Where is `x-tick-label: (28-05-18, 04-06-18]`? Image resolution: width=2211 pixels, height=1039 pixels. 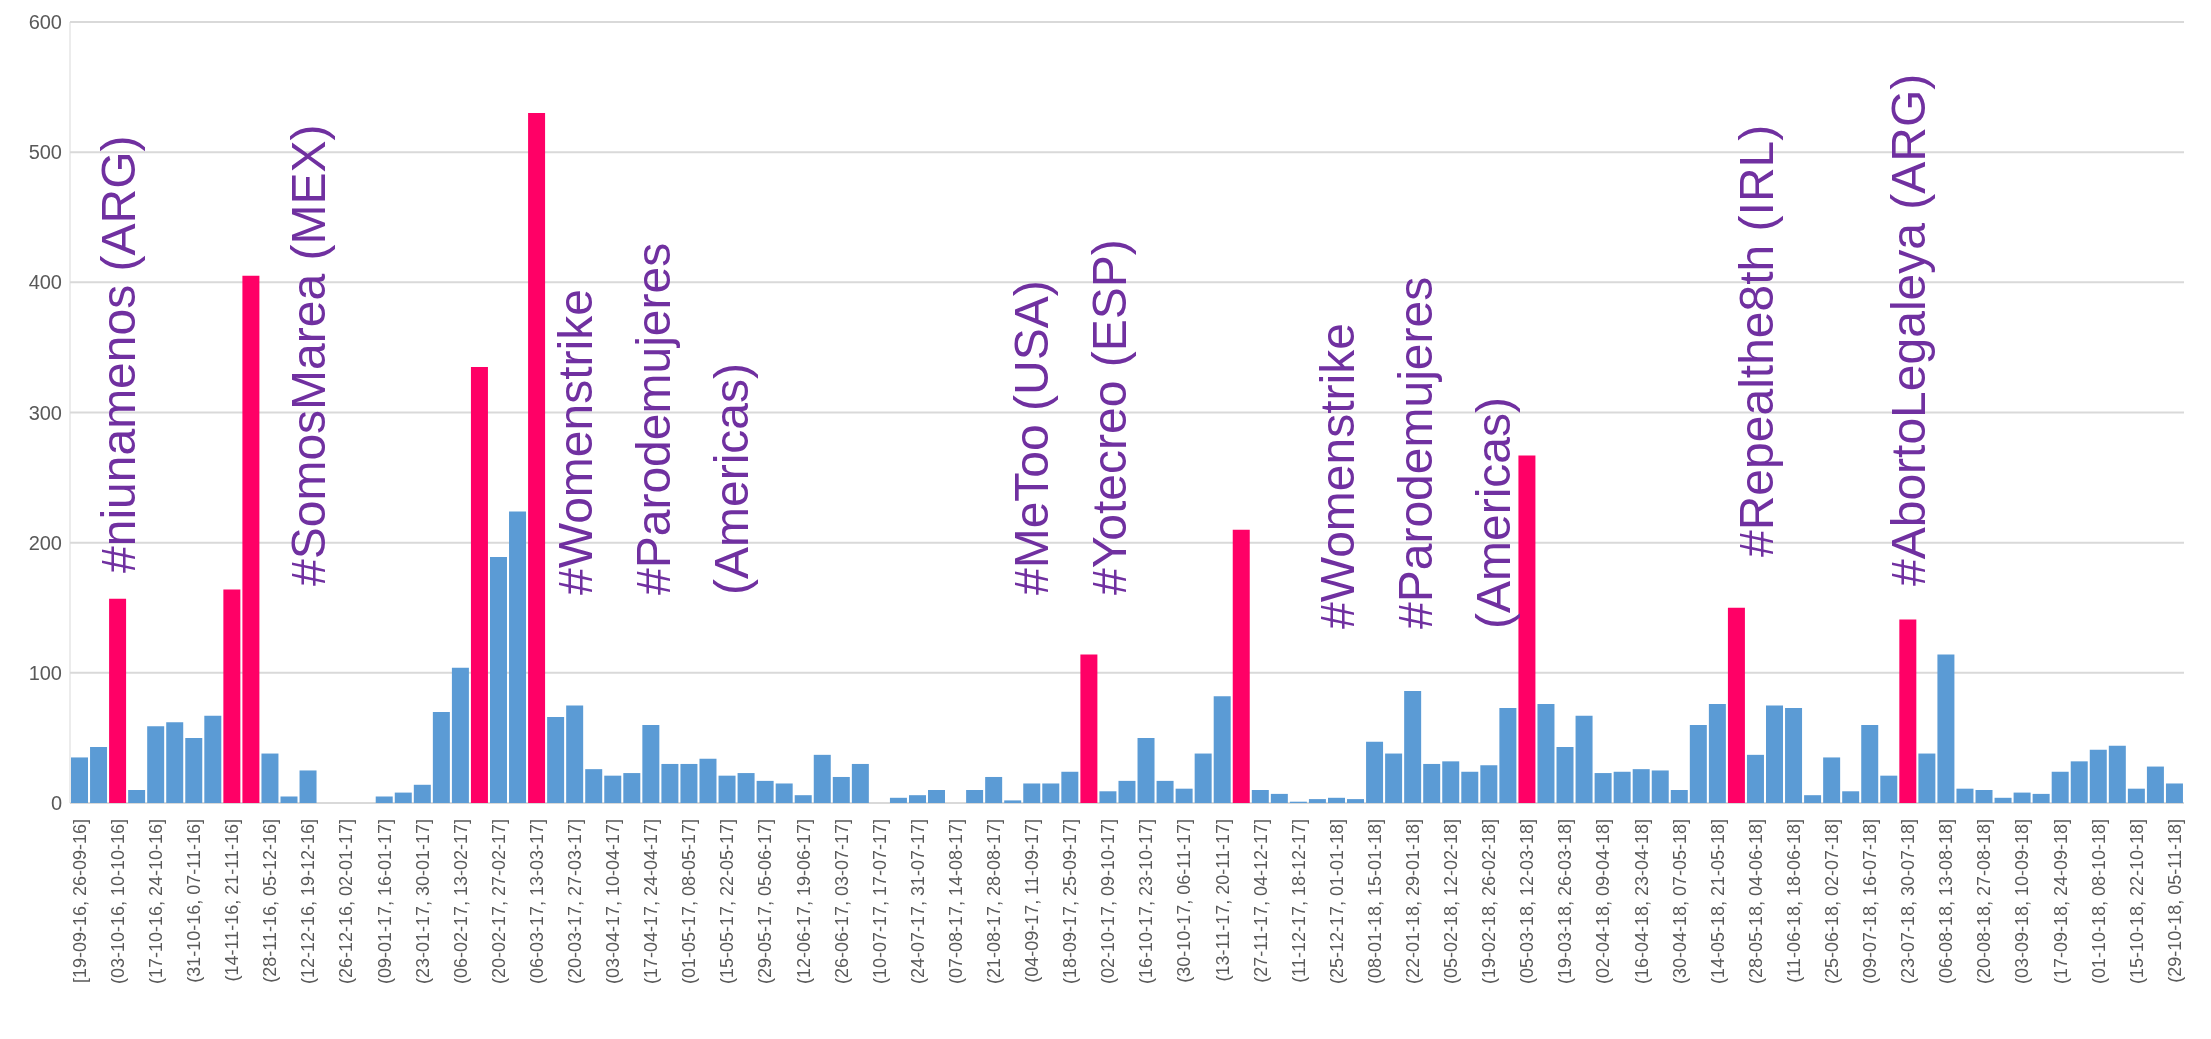
x-tick-label: (28-05-18, 04-06-18] is located at coordinates (1755, 902).